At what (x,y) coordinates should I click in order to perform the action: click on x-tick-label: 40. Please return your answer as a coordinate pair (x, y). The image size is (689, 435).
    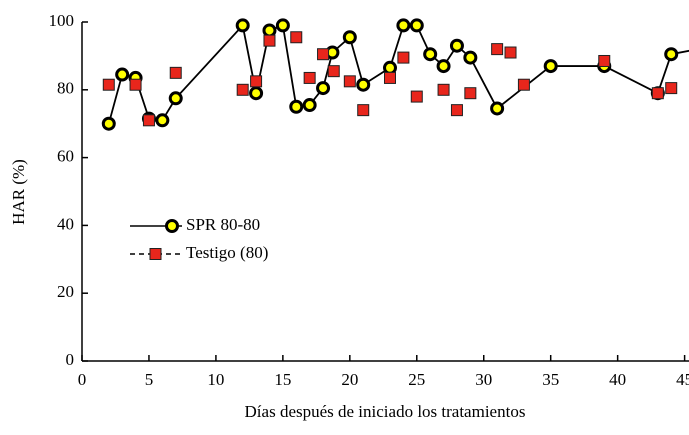
    Looking at the image, I should click on (617, 379).